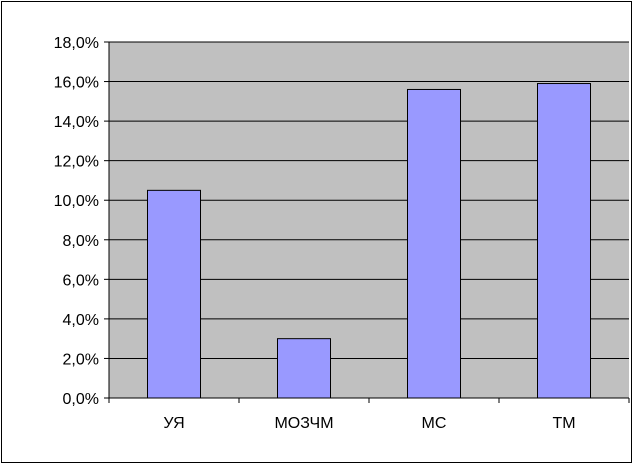 Image resolution: width=635 pixels, height=466 pixels. I want to click on y-tick-label: 4,0%, so click(81, 320).